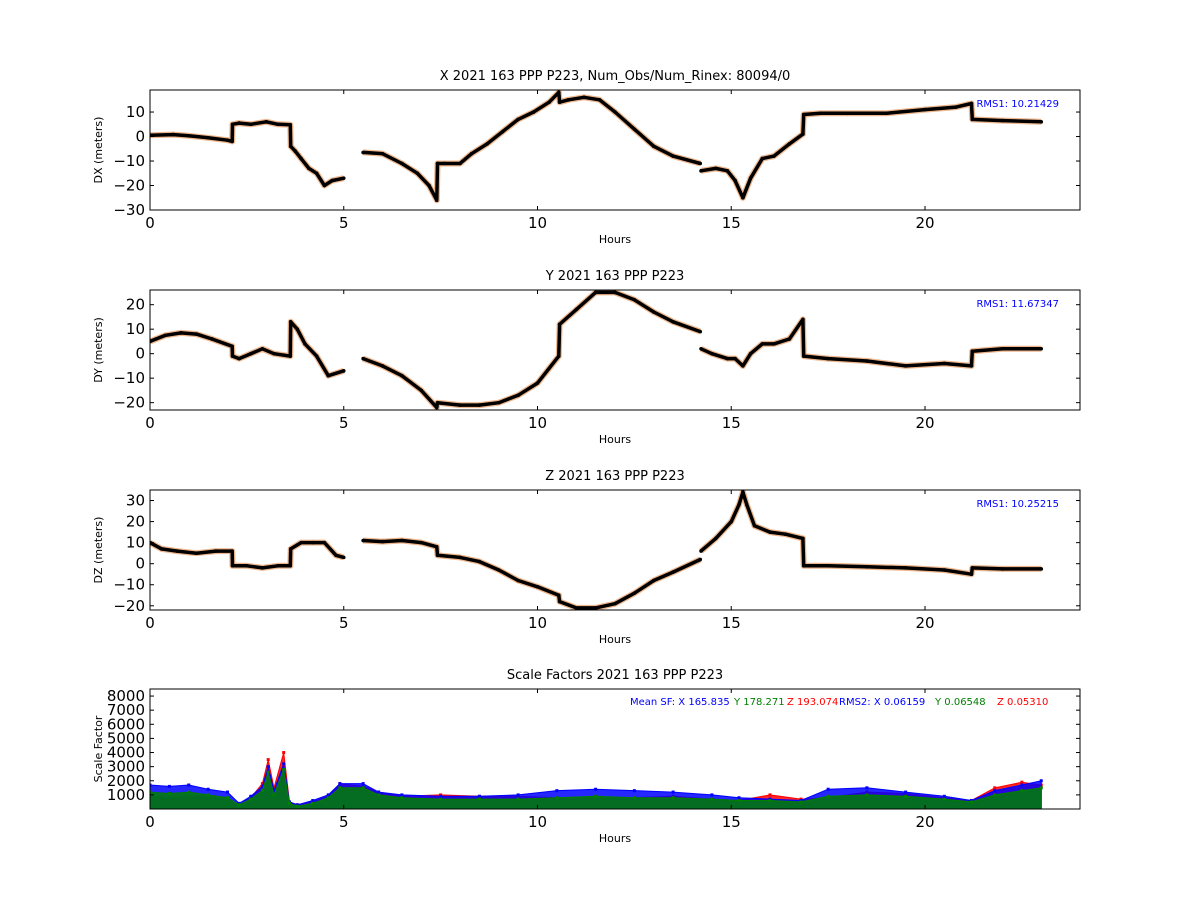  I want to click on series-line, so click(531, 350).